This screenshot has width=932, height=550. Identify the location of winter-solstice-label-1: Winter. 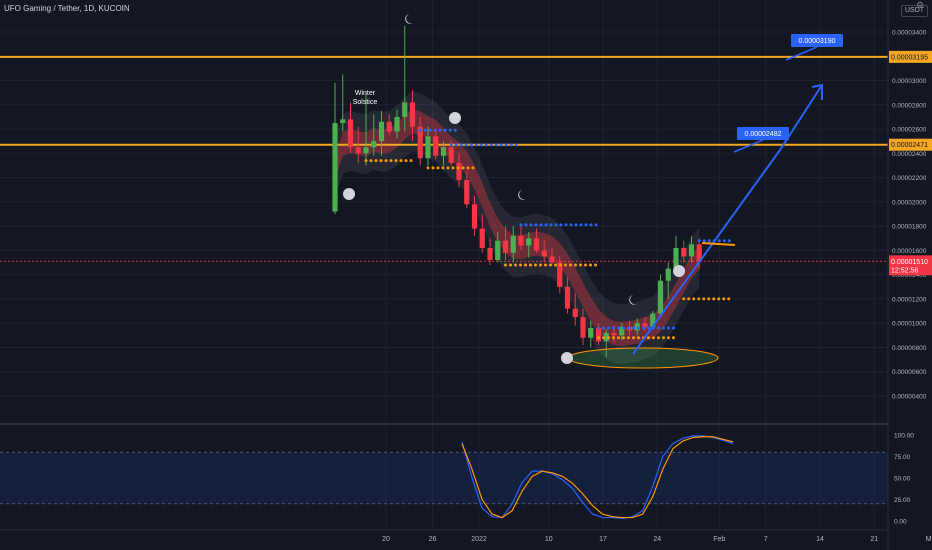
(365, 93).